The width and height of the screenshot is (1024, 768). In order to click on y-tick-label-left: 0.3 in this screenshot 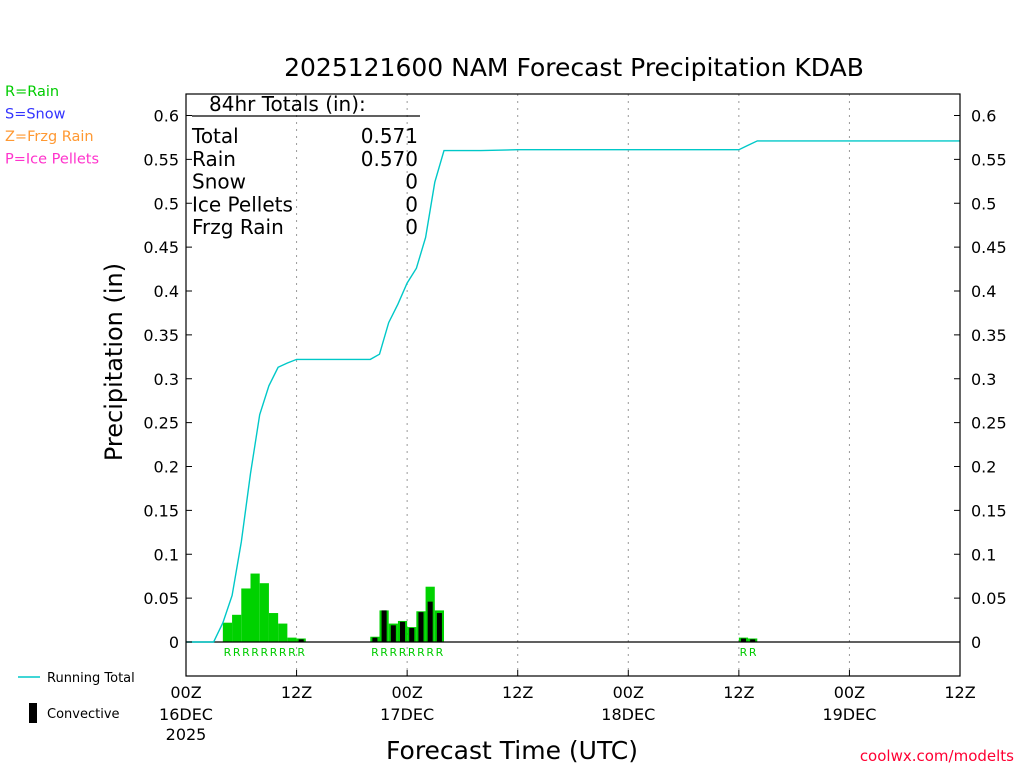, I will do `click(166, 379)`.